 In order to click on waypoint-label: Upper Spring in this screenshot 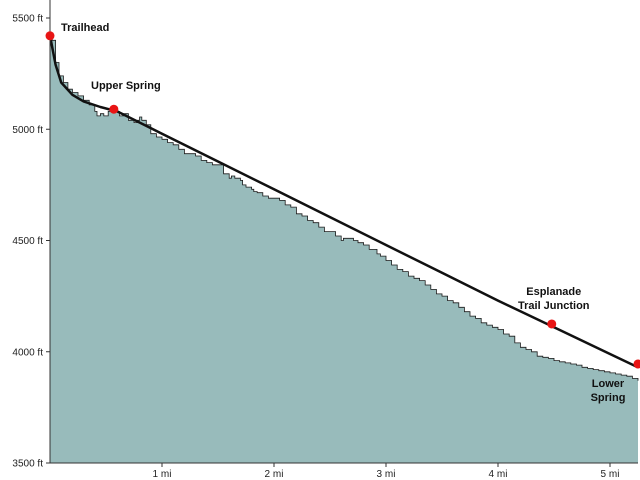, I will do `click(126, 86)`.